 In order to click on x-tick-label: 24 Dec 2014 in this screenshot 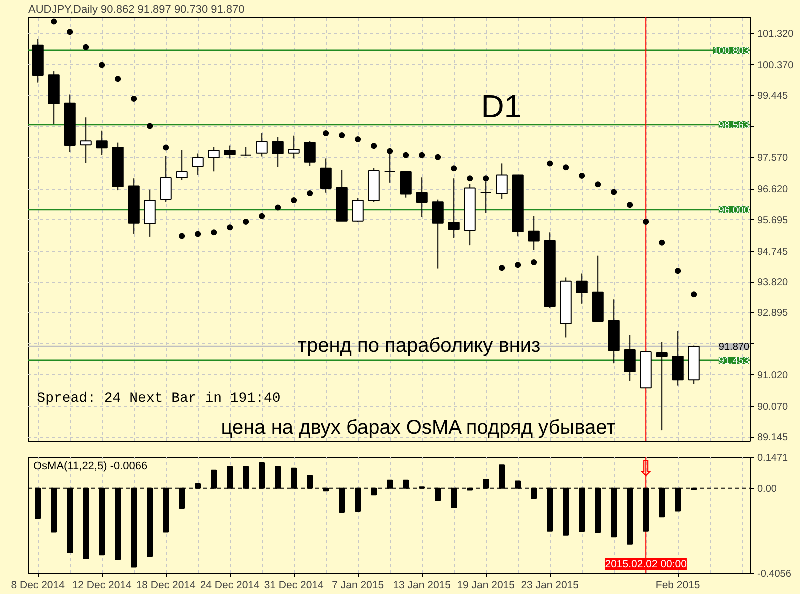, I will do `click(230, 586)`.